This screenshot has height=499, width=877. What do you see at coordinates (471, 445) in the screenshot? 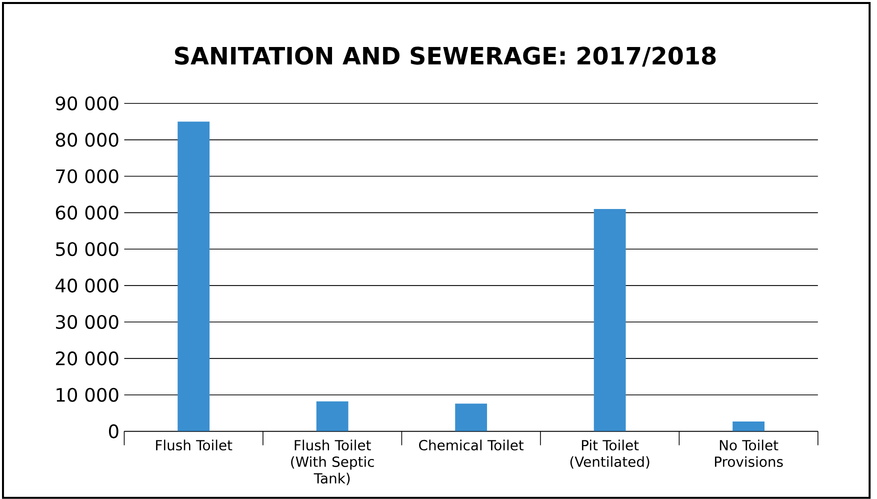
I see `x-tick-label: Chemical Toilet` at bounding box center [471, 445].